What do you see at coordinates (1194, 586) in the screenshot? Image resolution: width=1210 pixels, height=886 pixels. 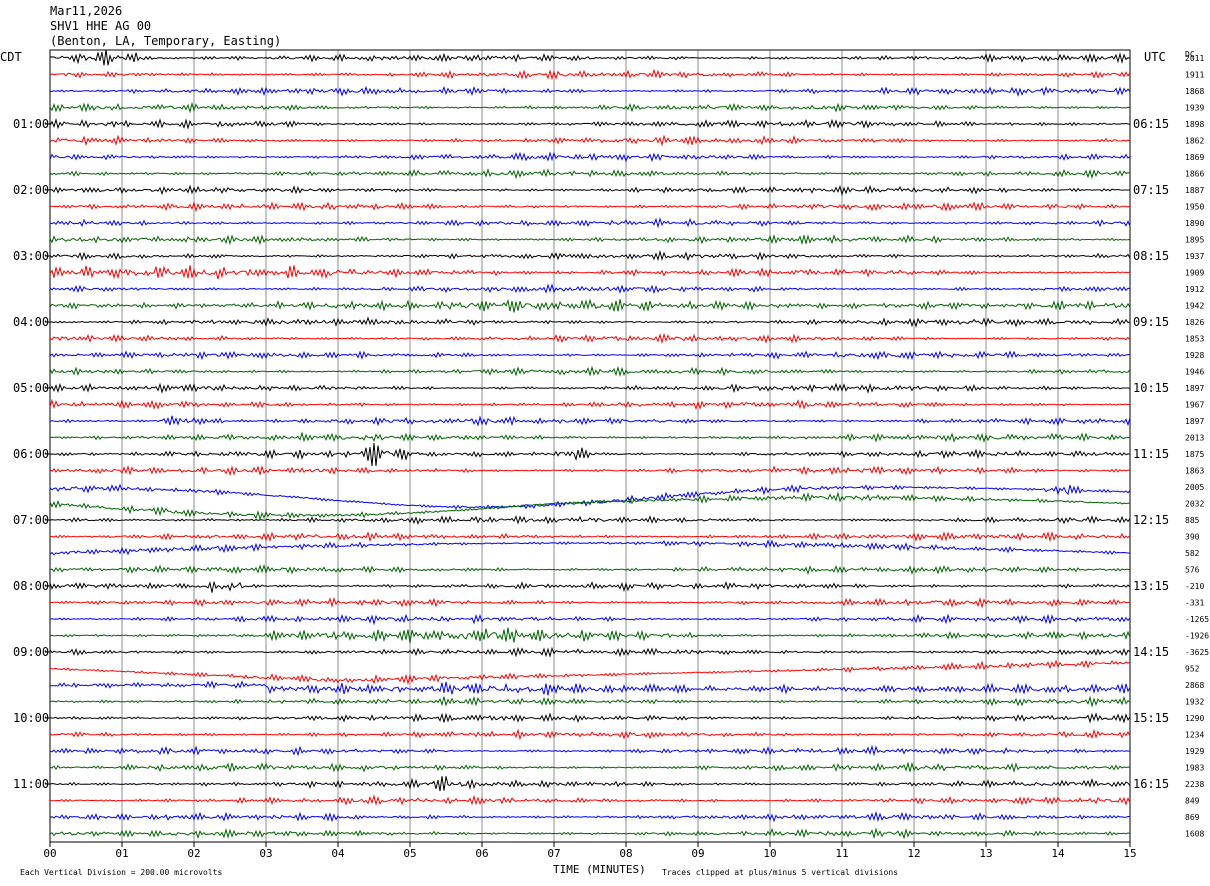 I see `dc-offset-label: -210` at bounding box center [1194, 586].